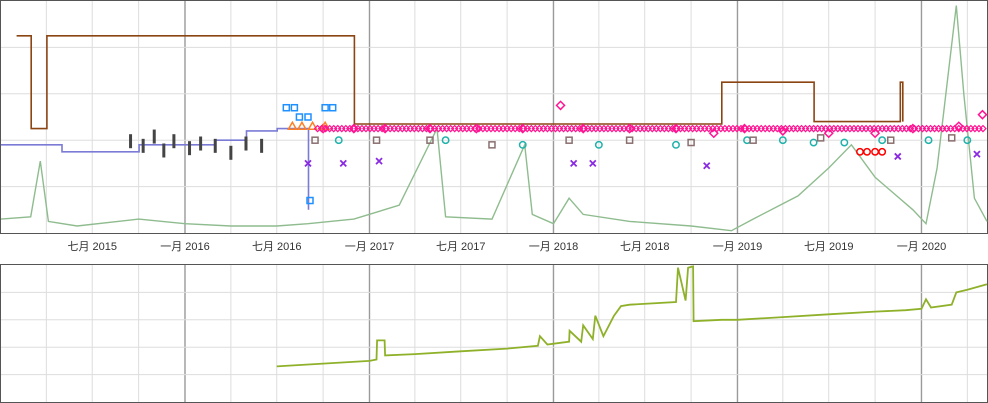 The height and width of the screenshot is (403, 988). Describe the element at coordinates (645, 246) in the screenshot. I see `x-tick-label: 七月 2018` at that location.